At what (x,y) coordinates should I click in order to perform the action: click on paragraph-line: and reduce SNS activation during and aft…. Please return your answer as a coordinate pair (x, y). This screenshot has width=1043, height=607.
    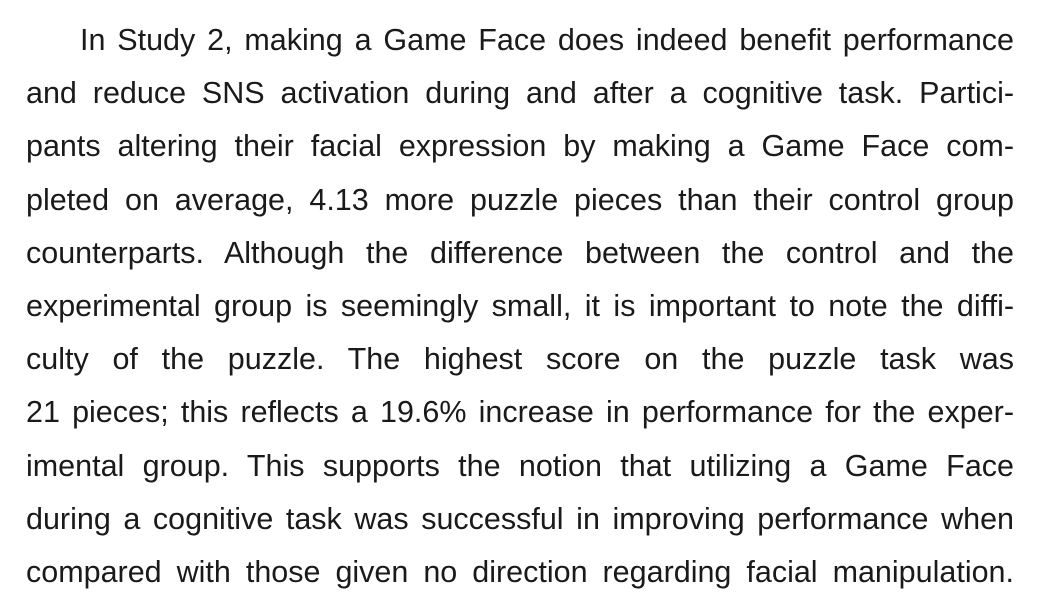
    Looking at the image, I should click on (520, 93).